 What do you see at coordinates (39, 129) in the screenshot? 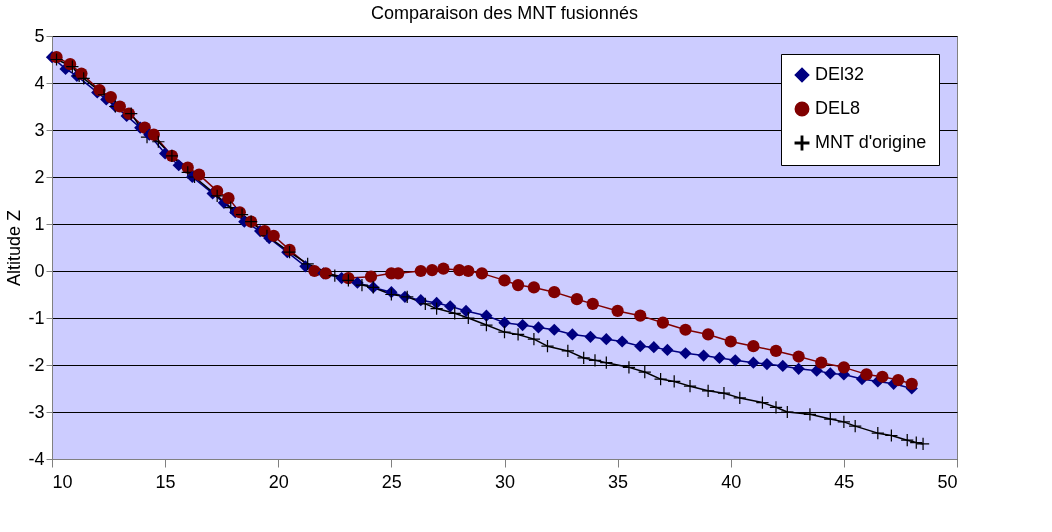
I see `y-tick-label: 3` at bounding box center [39, 129].